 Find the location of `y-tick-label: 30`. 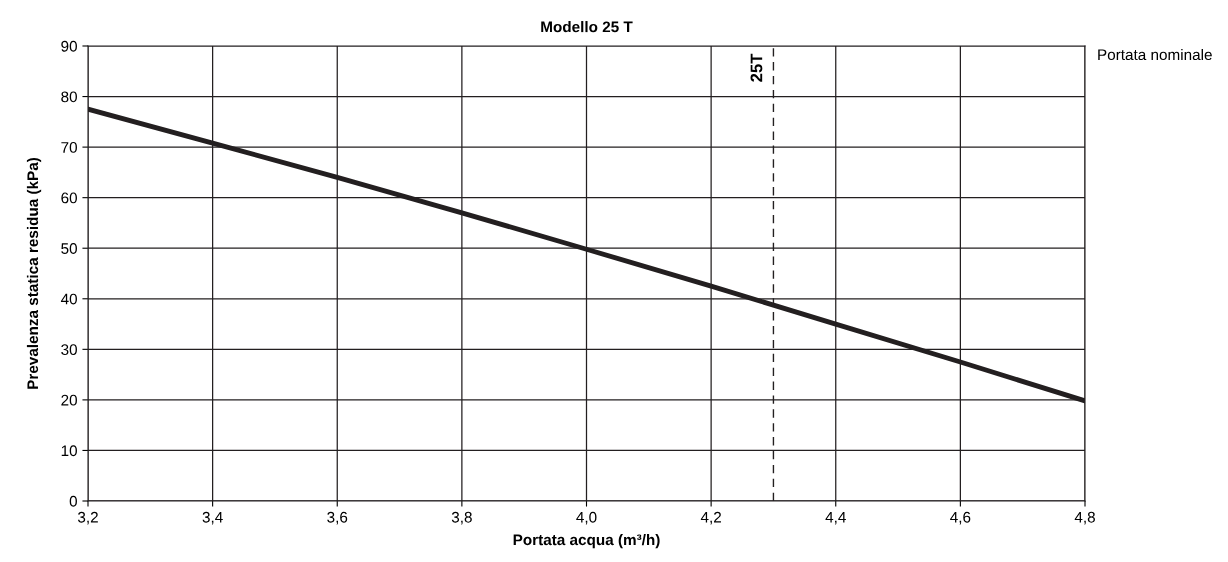

y-tick-label: 30 is located at coordinates (69, 350).